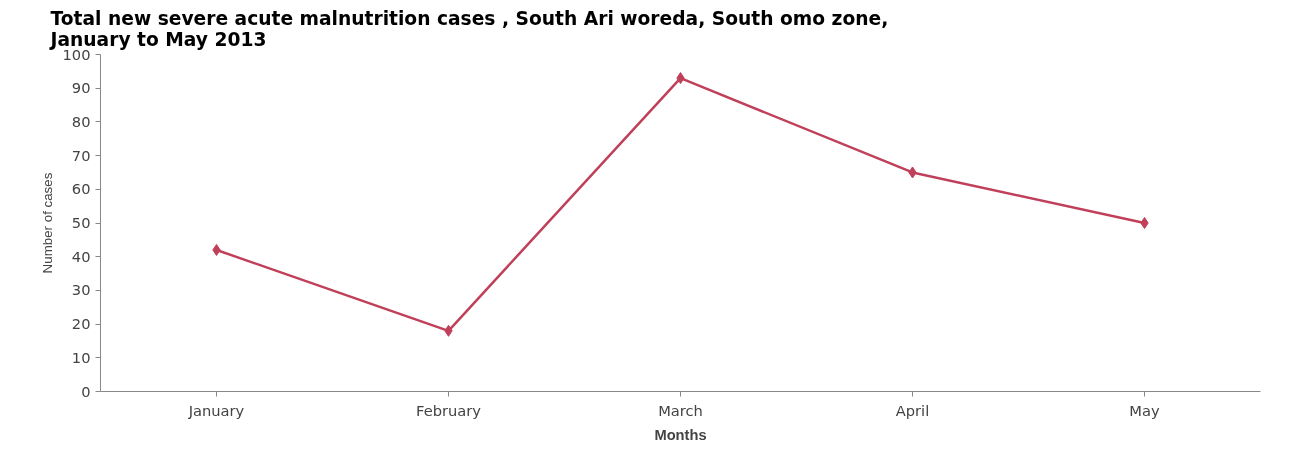  Describe the element at coordinates (680, 434) in the screenshot. I see `x-axis-title: Months` at that location.